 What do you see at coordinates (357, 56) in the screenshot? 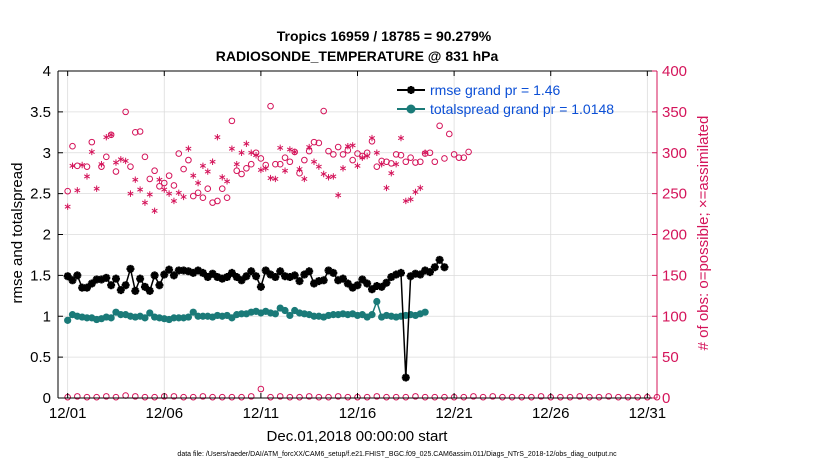
I see `chart-subtitle: RADIOSONDE_TEMPERATURE @ 831 hPa` at bounding box center [357, 56].